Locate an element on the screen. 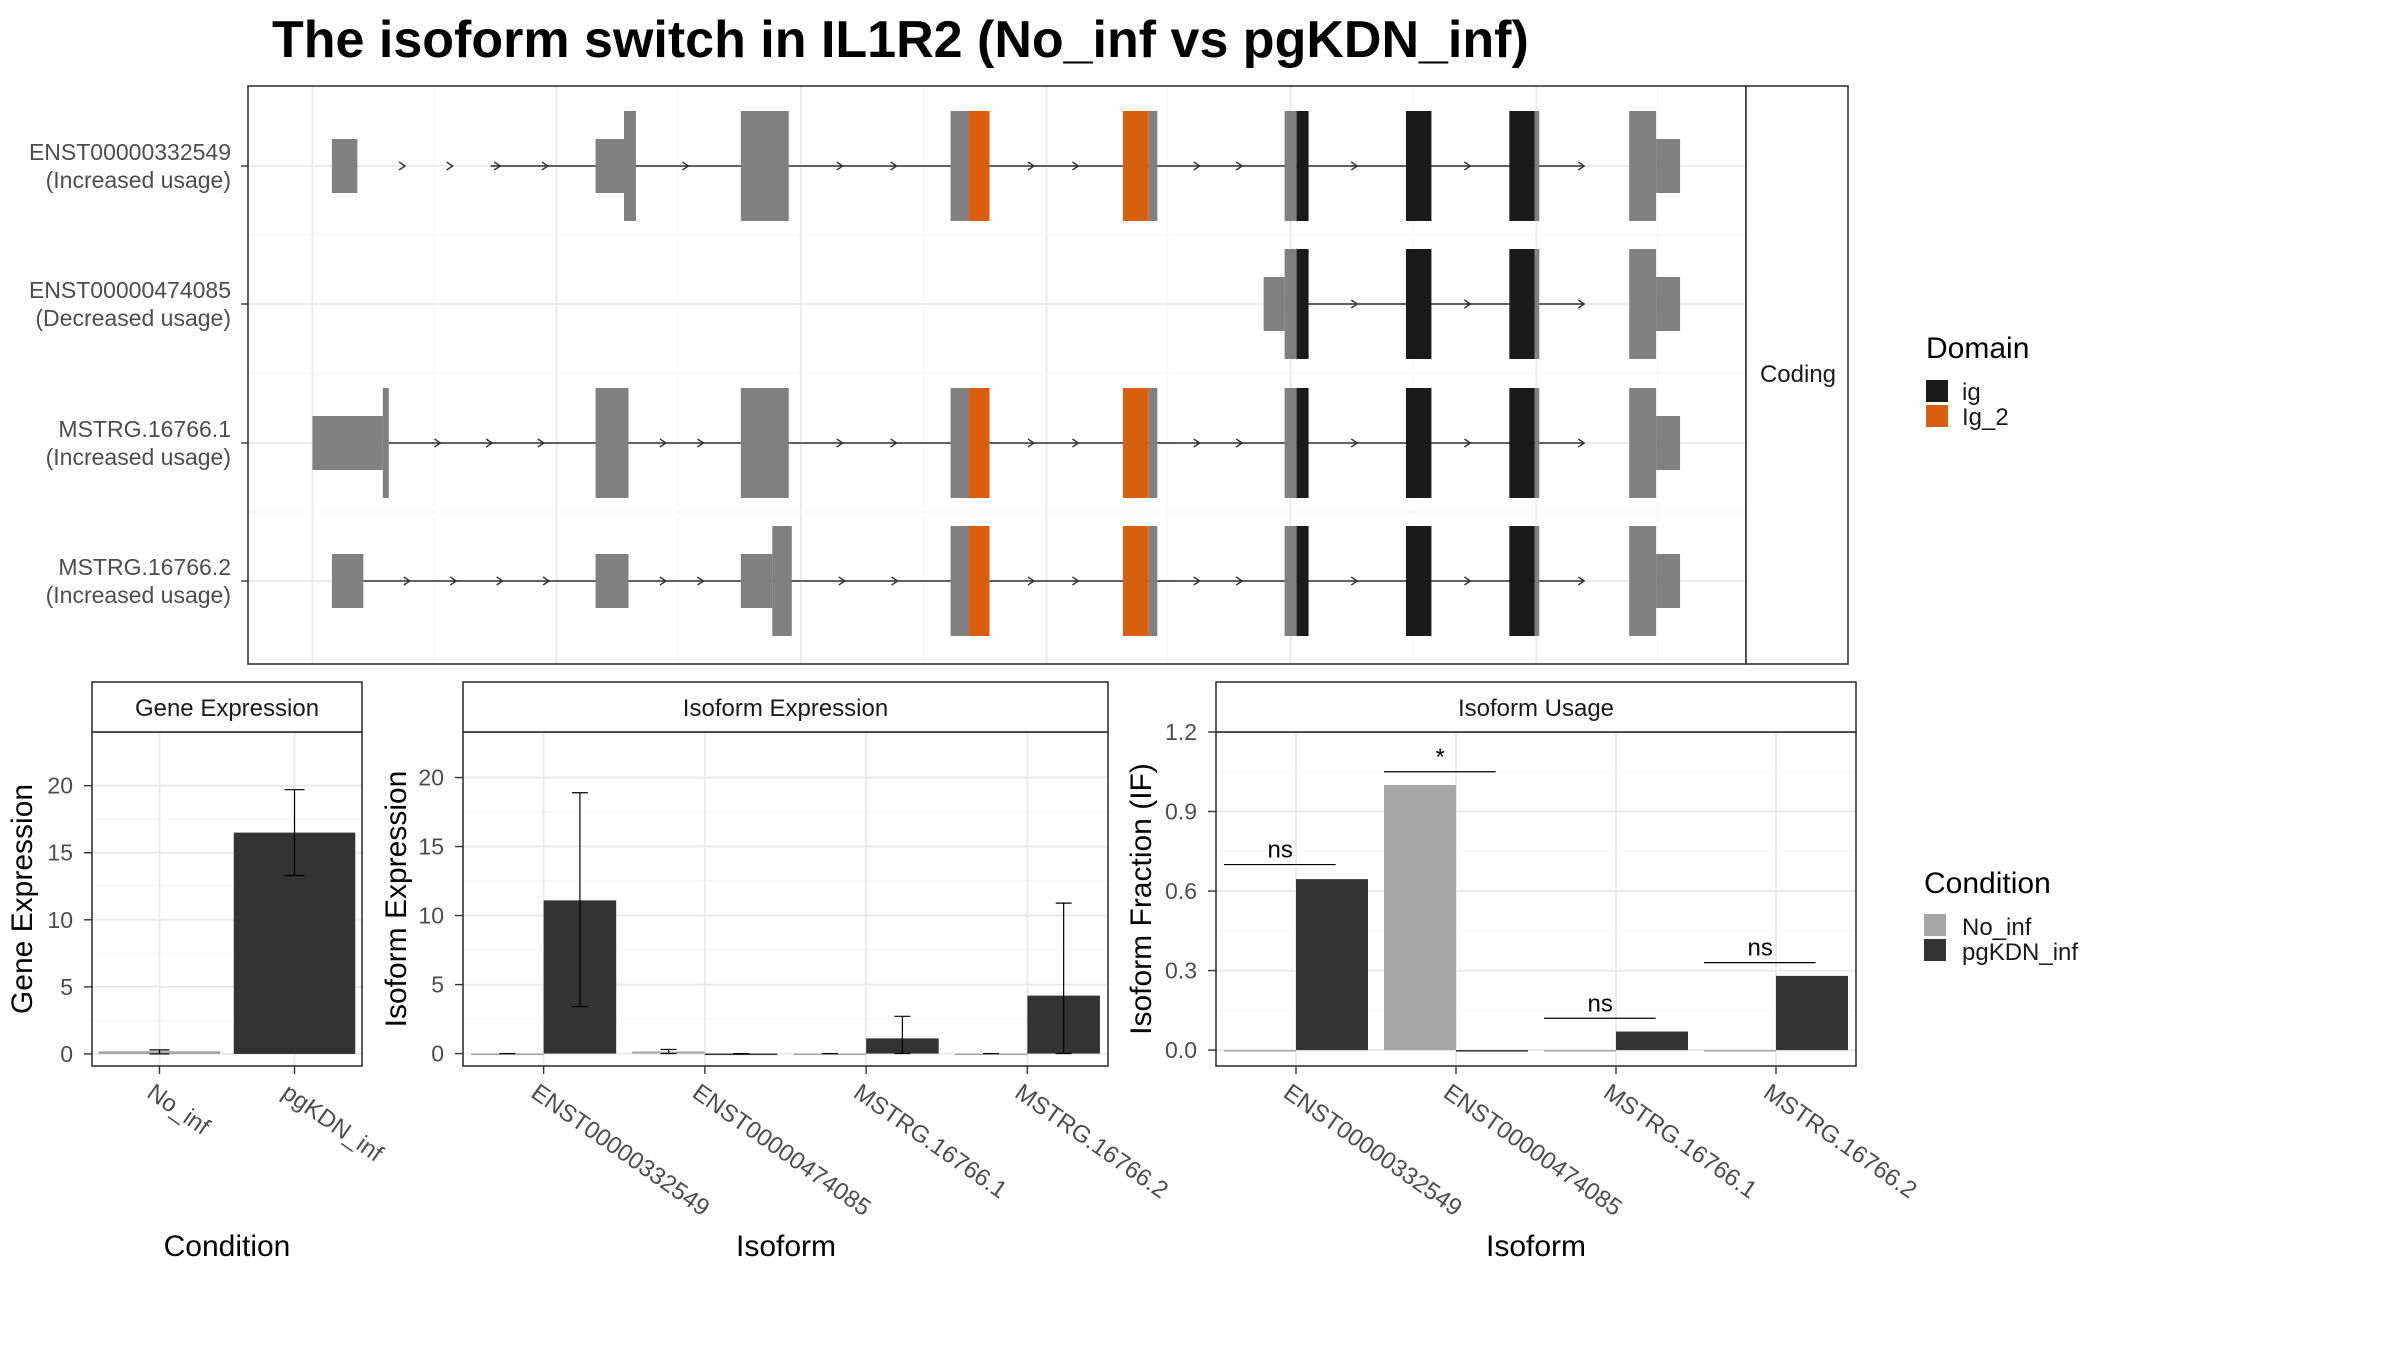 The image size is (2400, 1350). domain-legend: Domain ig Ig_2 is located at coordinates (1977, 381).